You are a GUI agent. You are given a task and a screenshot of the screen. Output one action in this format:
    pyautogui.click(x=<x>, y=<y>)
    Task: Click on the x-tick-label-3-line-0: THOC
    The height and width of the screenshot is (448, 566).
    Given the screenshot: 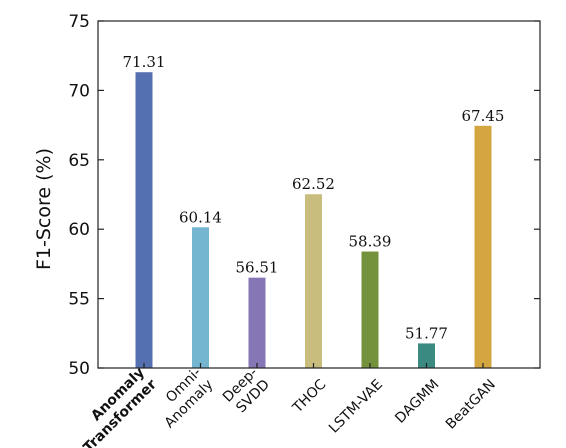 What is the action you would take?
    pyautogui.click(x=309, y=396)
    